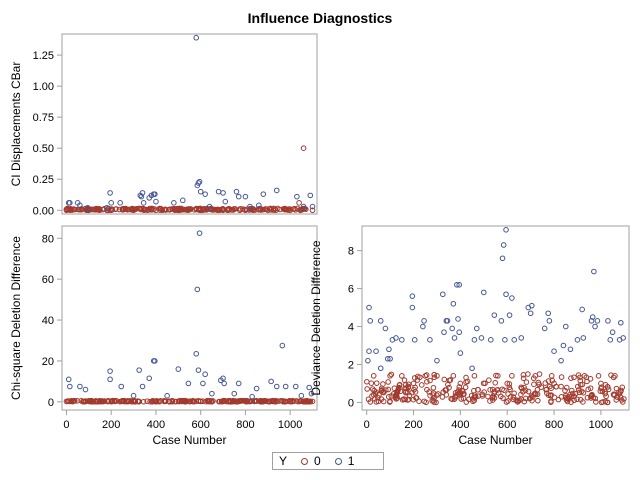 Image resolution: width=640 pixels, height=480 pixels. I want to click on legend-item-0: 0, so click(311, 461).